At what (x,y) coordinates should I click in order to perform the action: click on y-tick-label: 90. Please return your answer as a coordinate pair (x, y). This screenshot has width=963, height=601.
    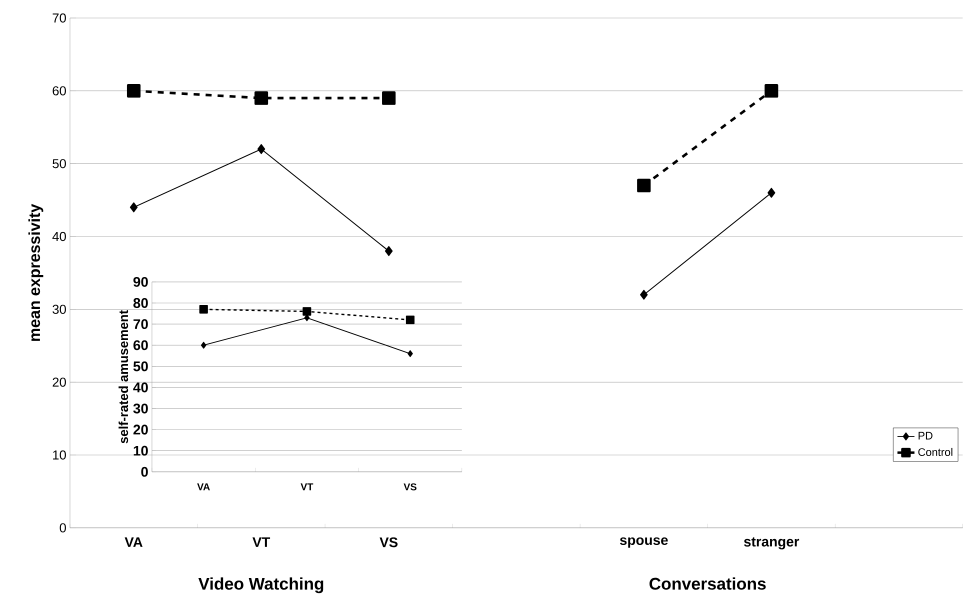
    Looking at the image, I should click on (140, 282).